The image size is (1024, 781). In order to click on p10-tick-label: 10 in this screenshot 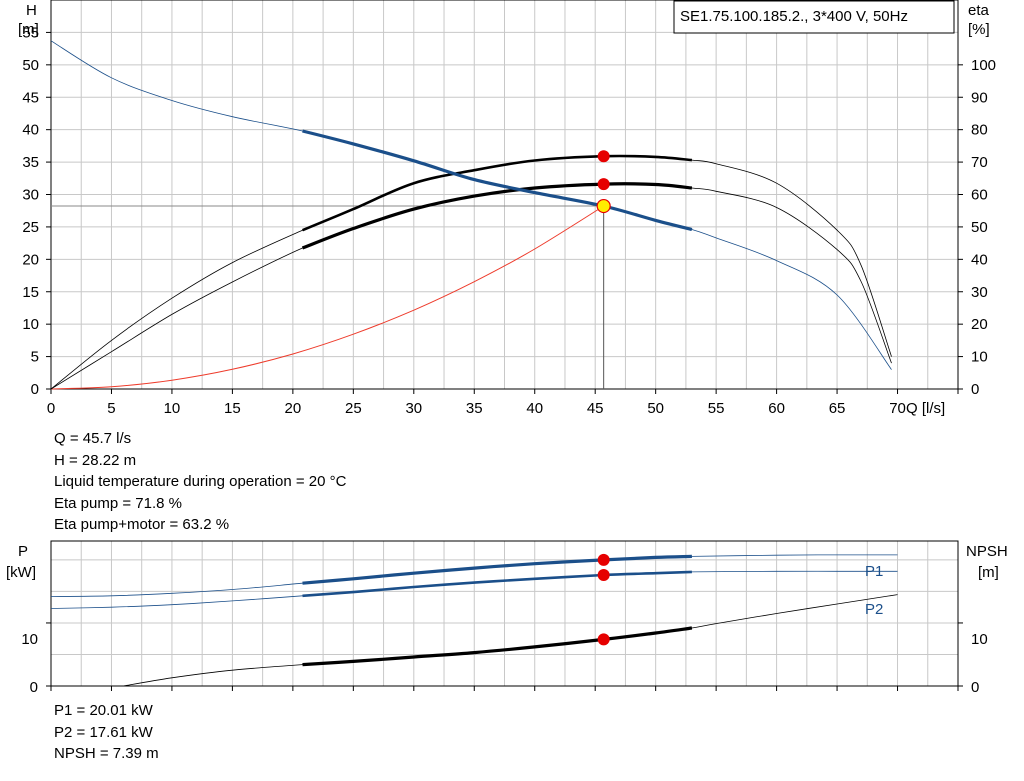, I will do `click(29, 639)`.